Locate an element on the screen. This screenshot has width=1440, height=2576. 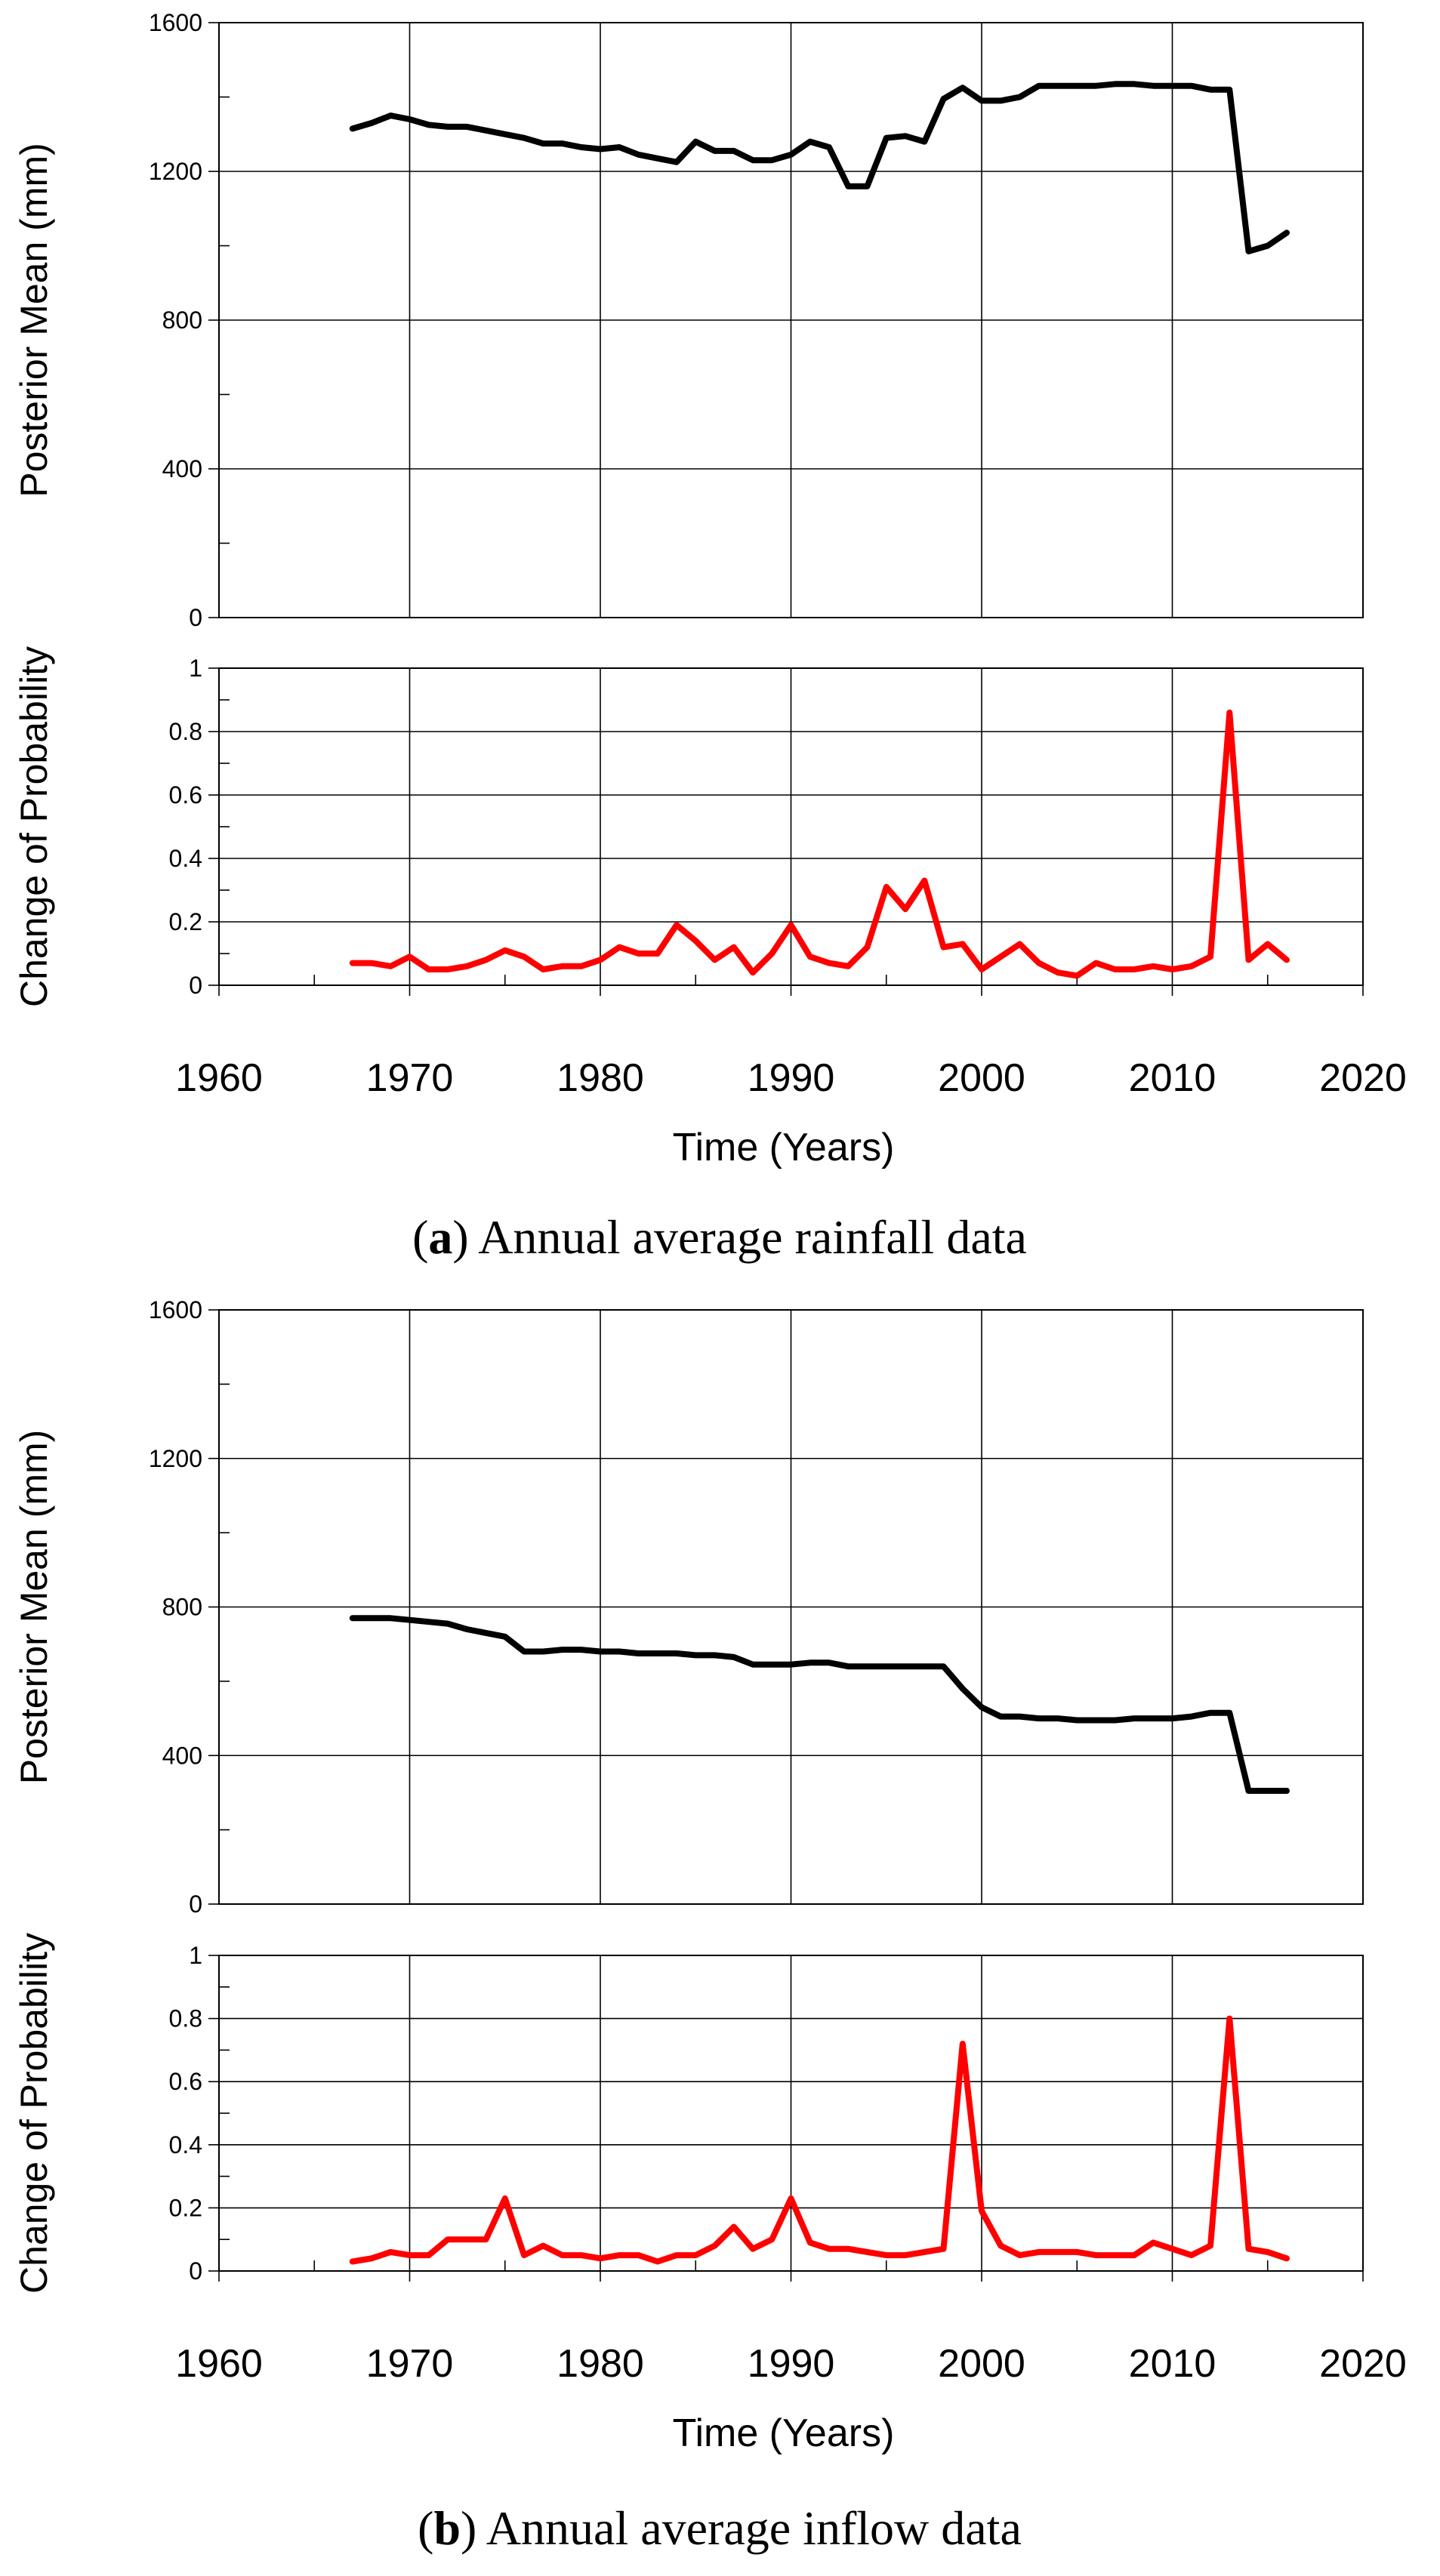
panel-caption: (b) Annual average inflow data is located at coordinates (720, 2528).